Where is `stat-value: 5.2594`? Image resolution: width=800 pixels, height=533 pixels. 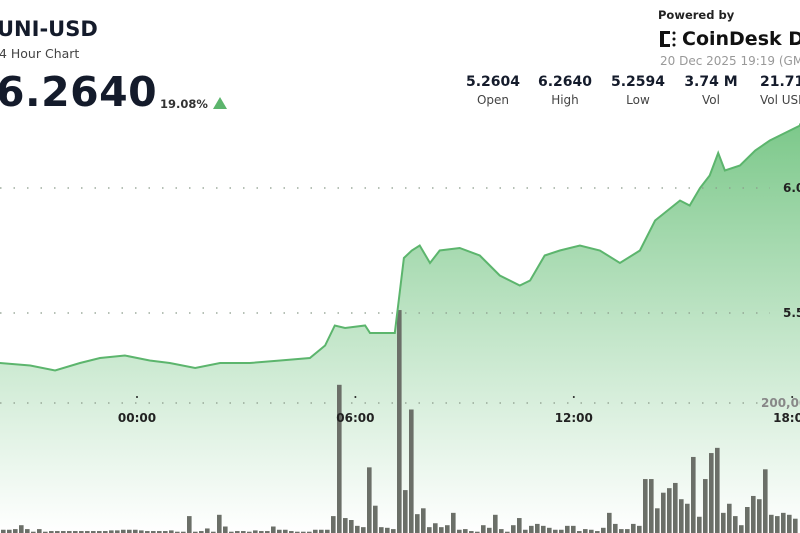 stat-value: 5.2594 is located at coordinates (638, 82).